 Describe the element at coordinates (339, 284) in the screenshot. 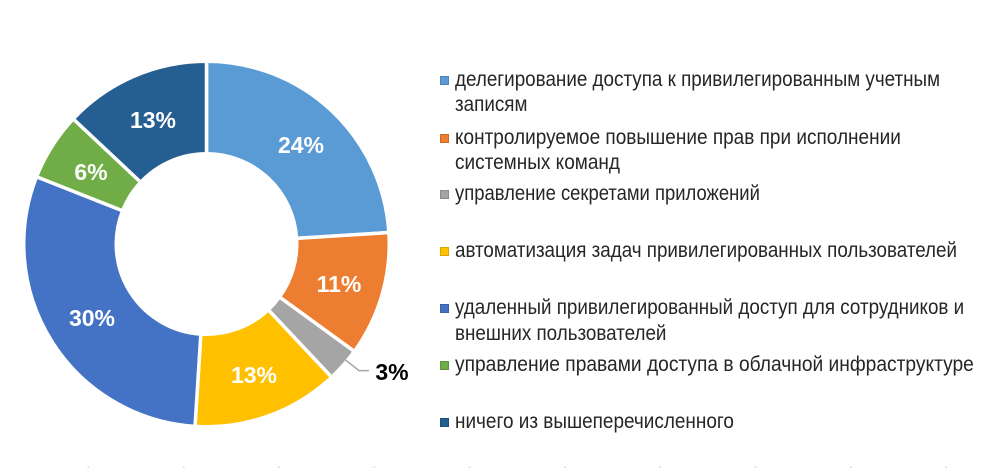

I see `svg-text: 11%` at that location.